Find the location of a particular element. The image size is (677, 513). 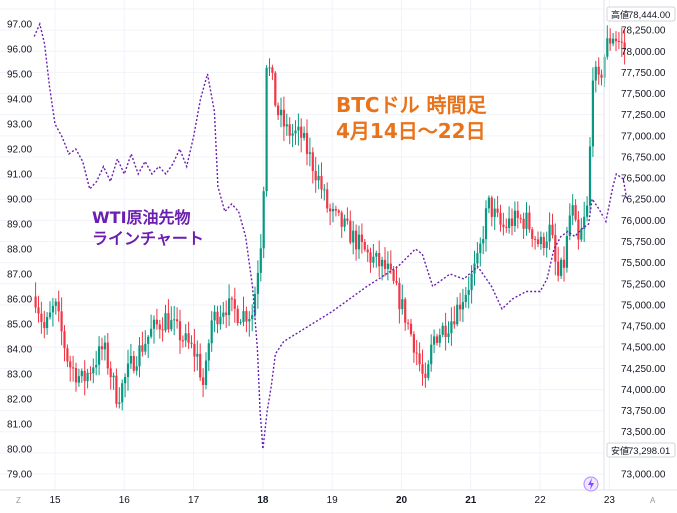

x-tick-label: 21 is located at coordinates (471, 500).